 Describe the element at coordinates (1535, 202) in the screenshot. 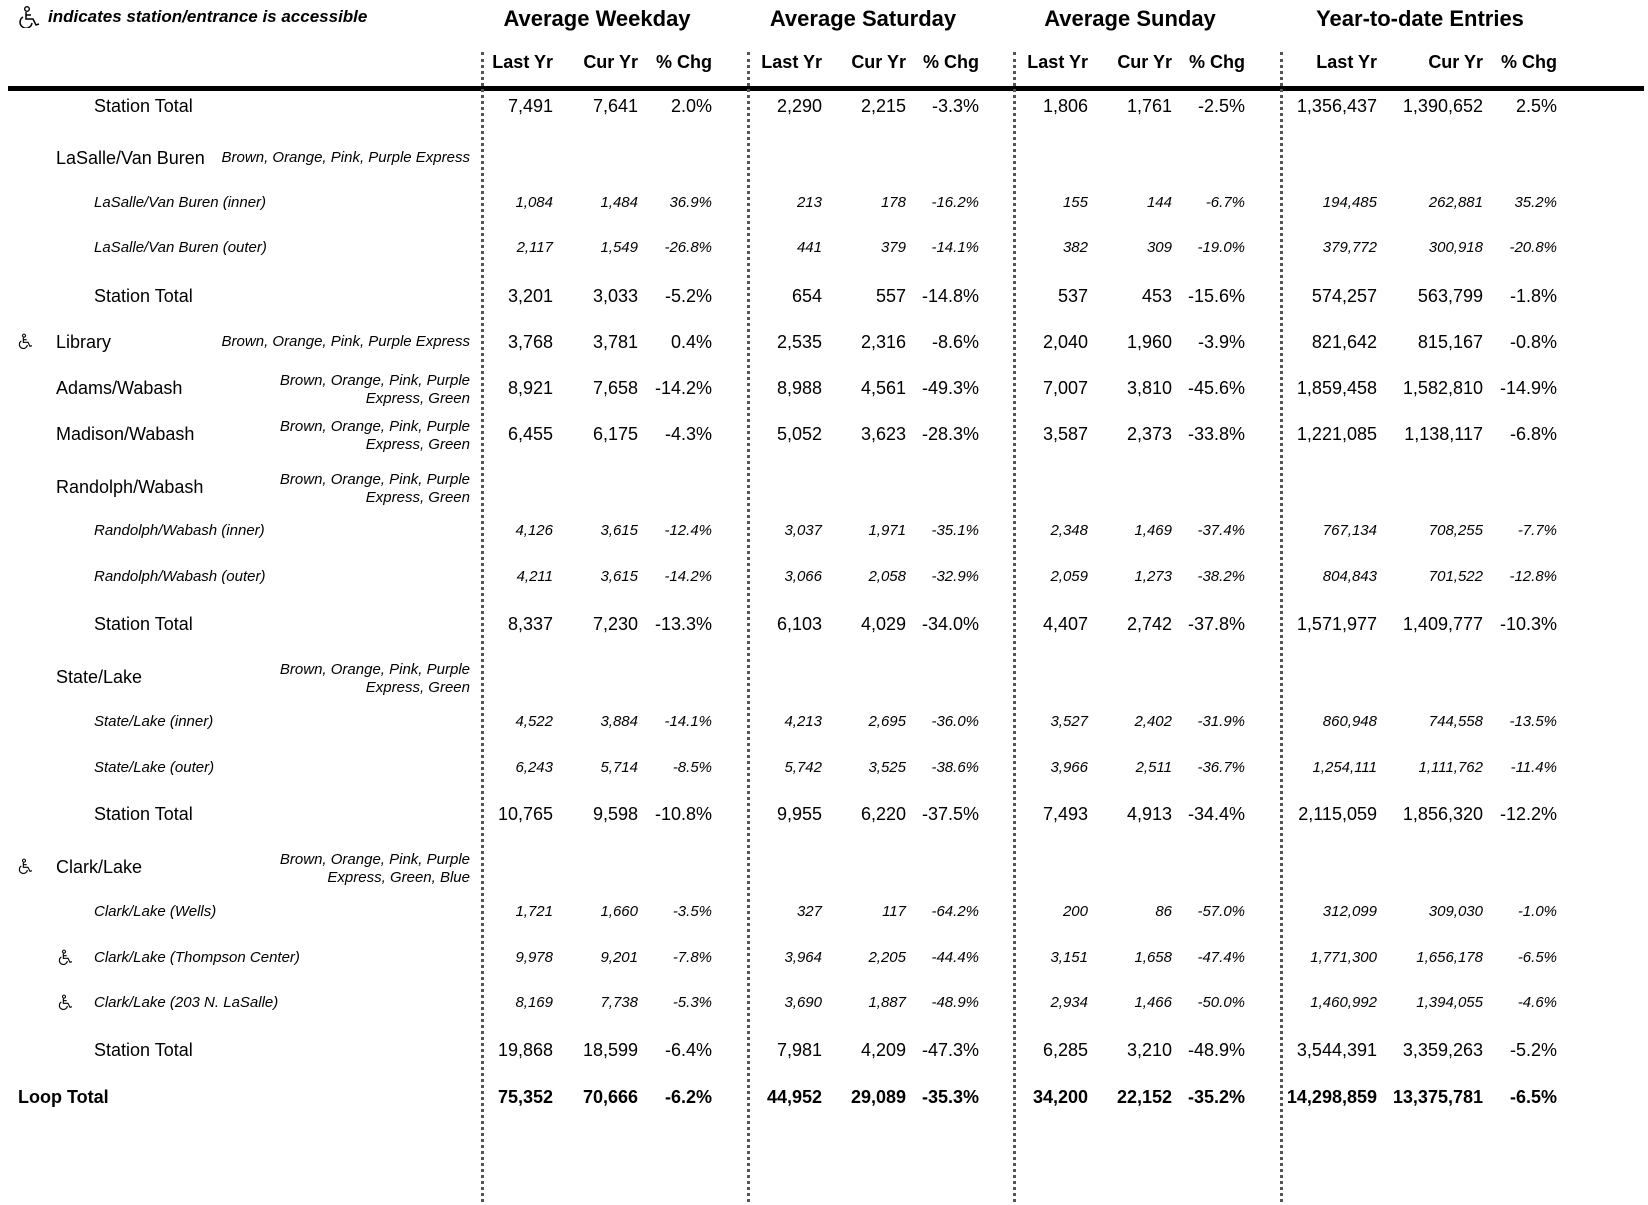

I see `value-cell: 35.2%` at that location.